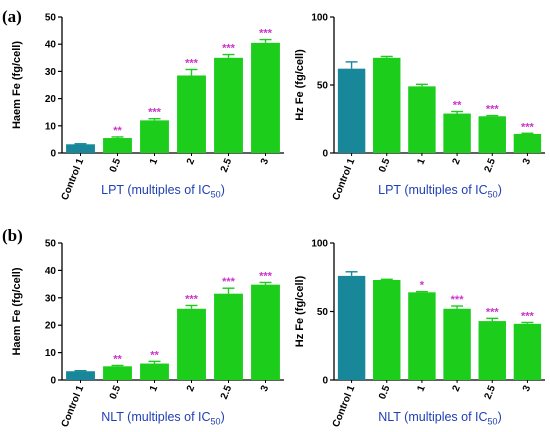  I want to click on y-axis-label: Haem Fe (fg/cell), so click(17, 85).